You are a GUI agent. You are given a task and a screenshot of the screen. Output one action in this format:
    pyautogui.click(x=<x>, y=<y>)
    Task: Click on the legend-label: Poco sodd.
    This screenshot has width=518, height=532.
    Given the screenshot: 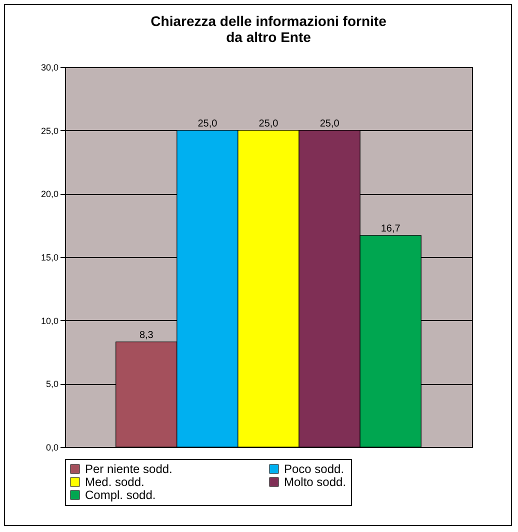 What is the action you would take?
    pyautogui.click(x=314, y=469)
    